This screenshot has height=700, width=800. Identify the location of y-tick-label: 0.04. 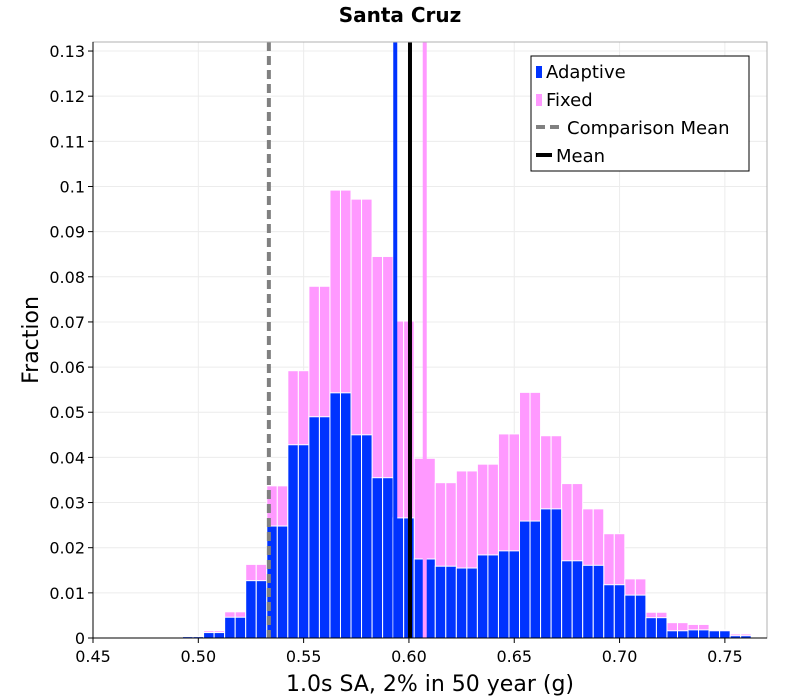
(67, 457).